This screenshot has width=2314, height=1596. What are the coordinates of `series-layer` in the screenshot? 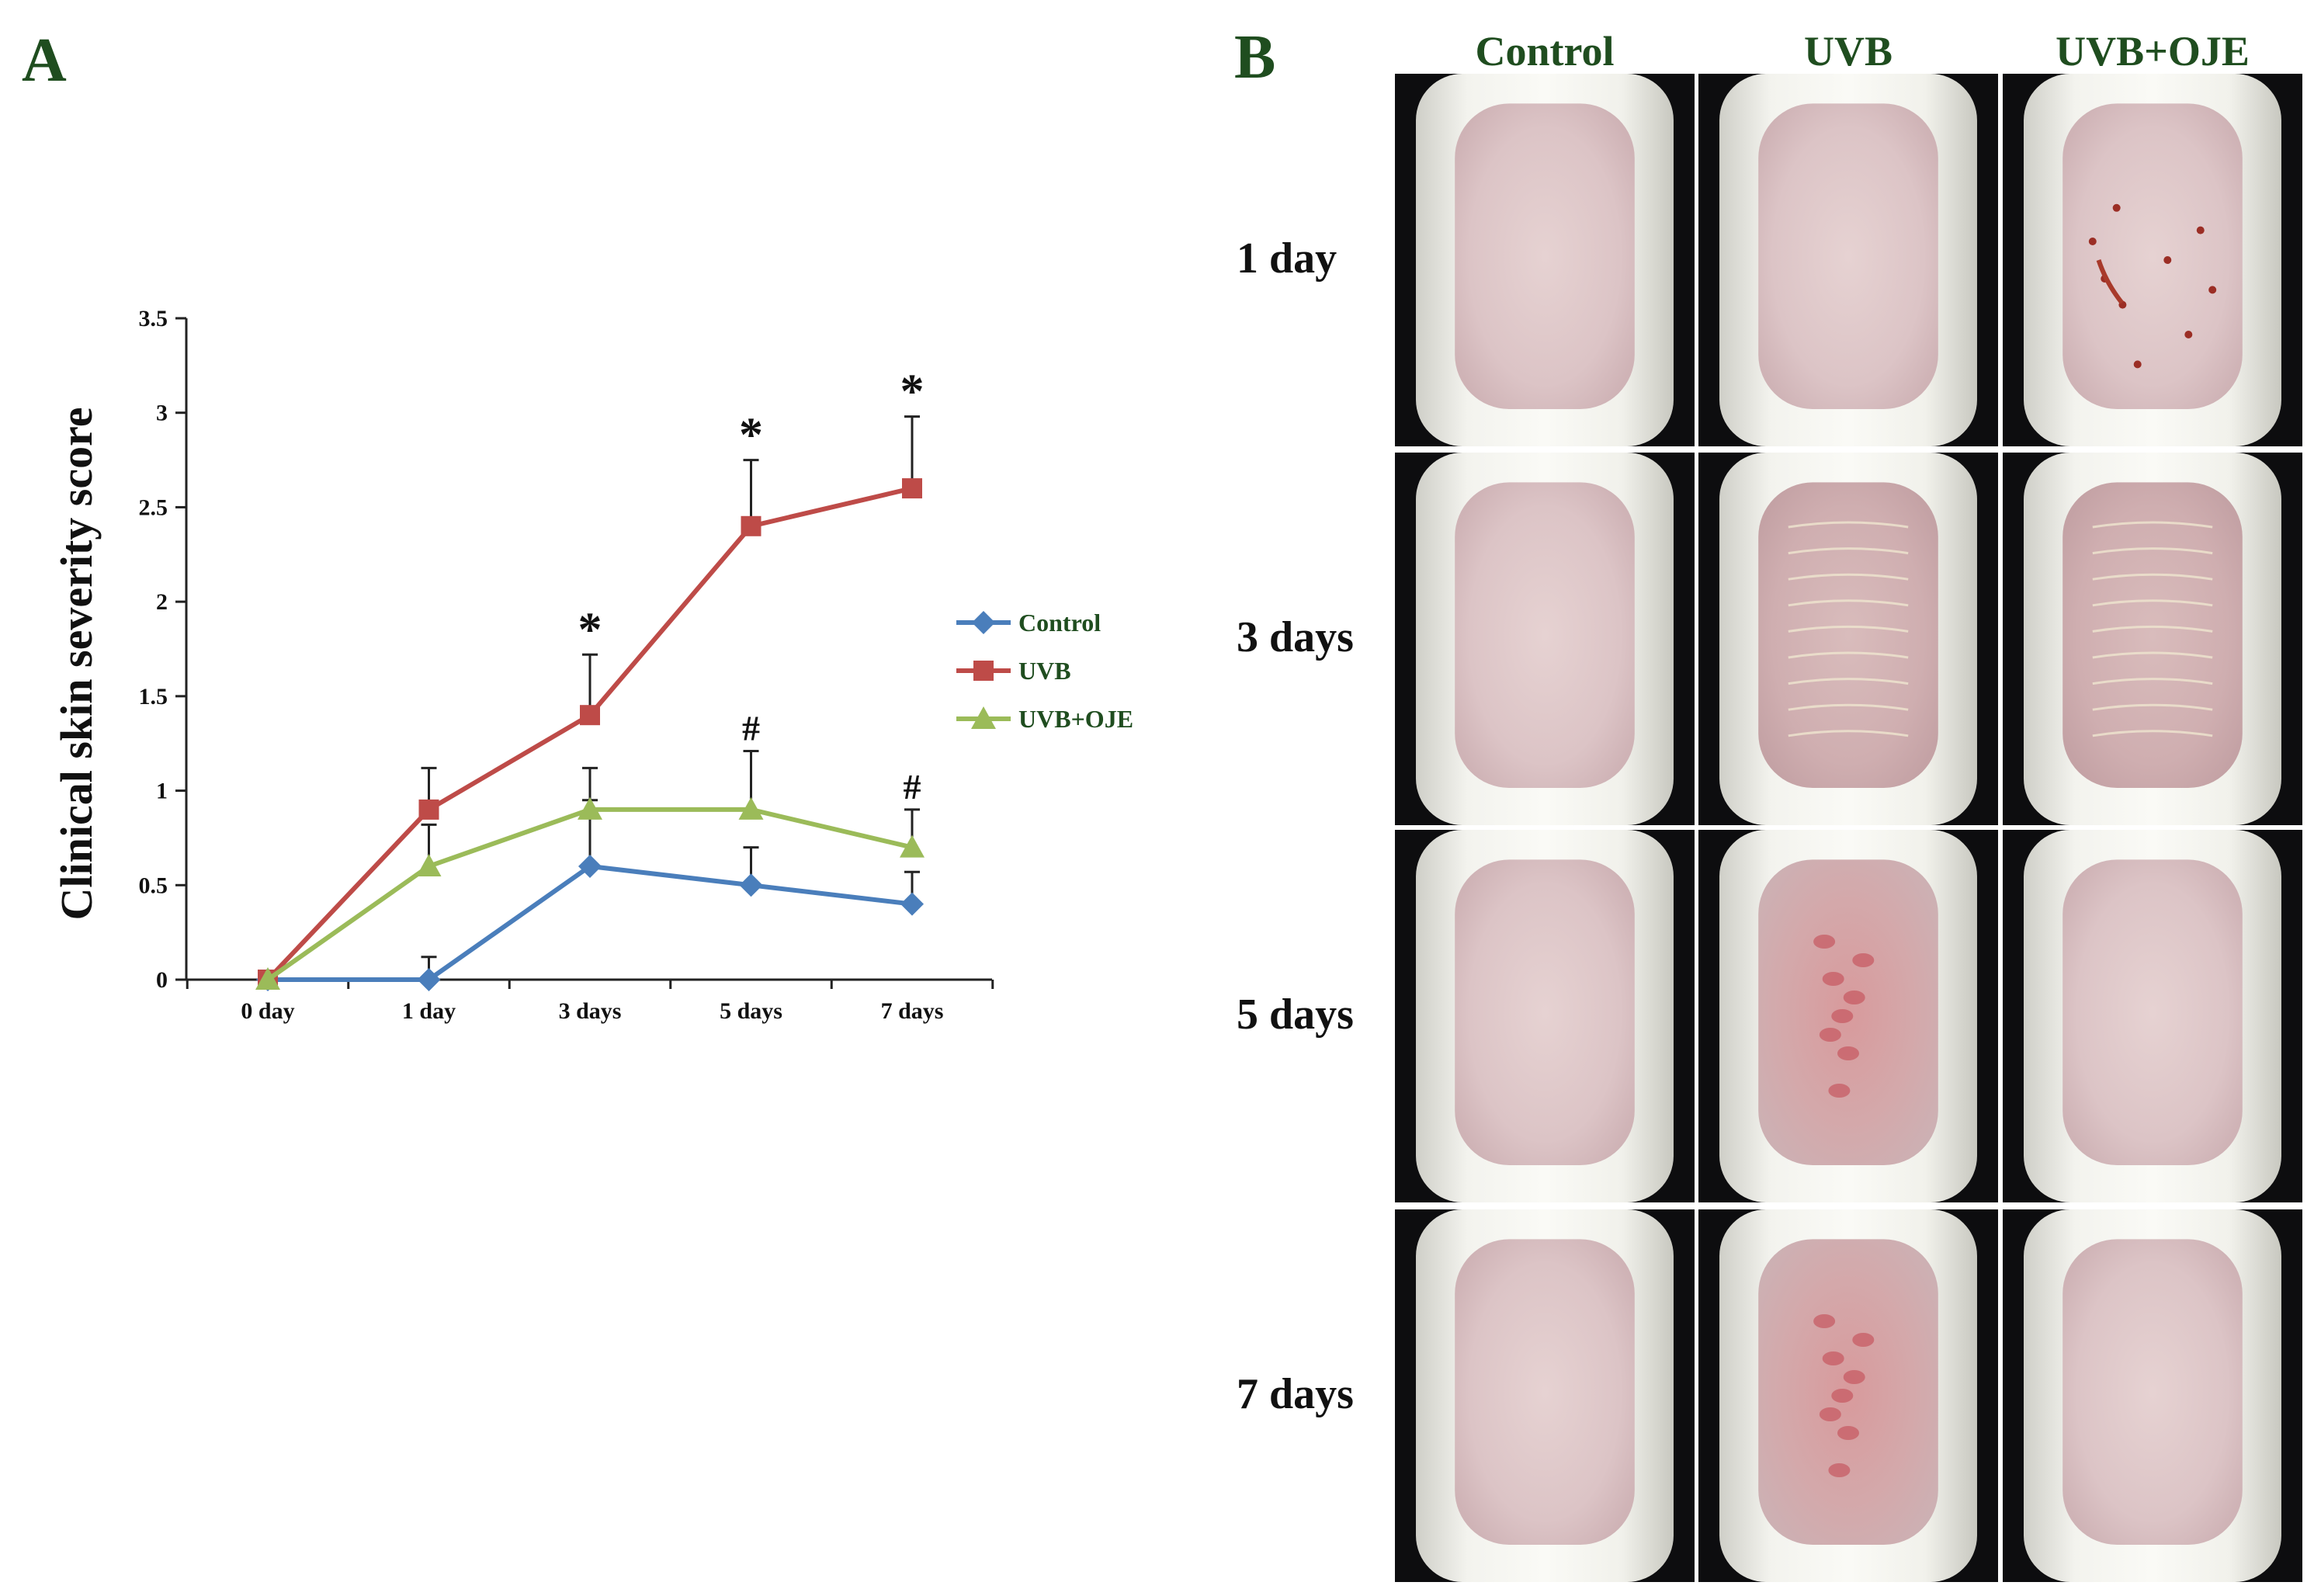 It's located at (590, 703).